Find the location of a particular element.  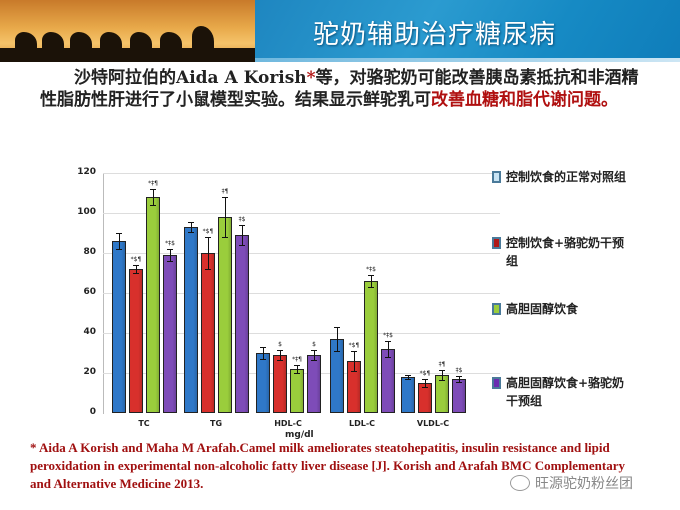

x-category-label: TG is located at coordinates (216, 423).